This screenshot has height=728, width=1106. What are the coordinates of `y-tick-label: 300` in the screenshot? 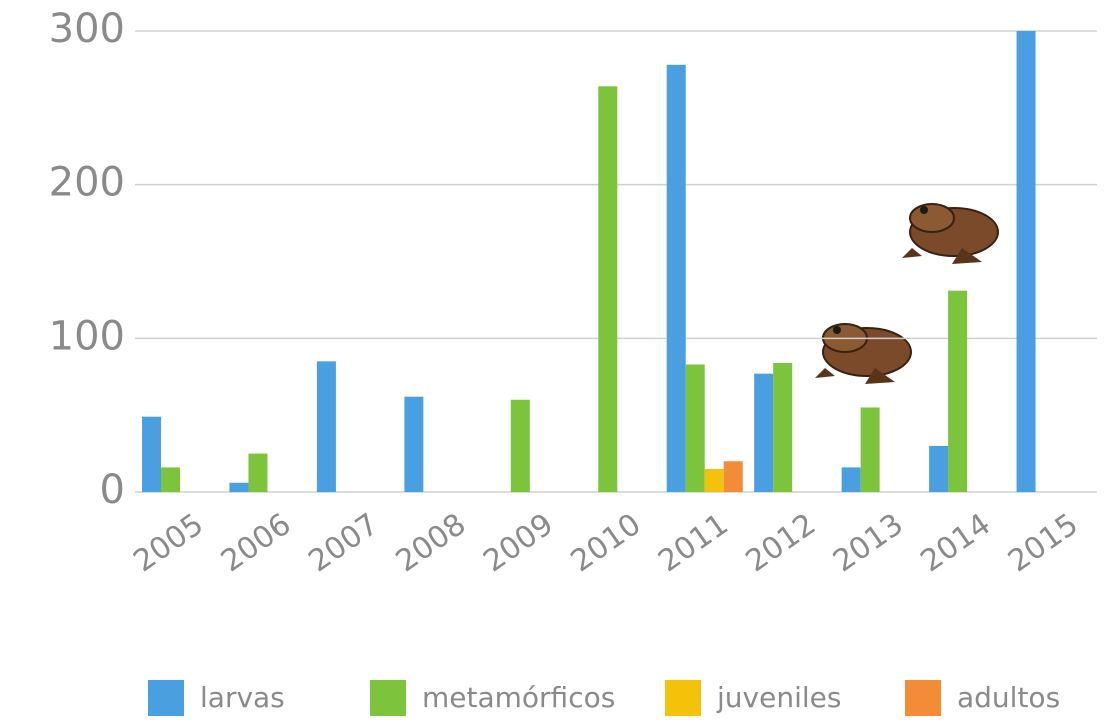 It's located at (87, 29).